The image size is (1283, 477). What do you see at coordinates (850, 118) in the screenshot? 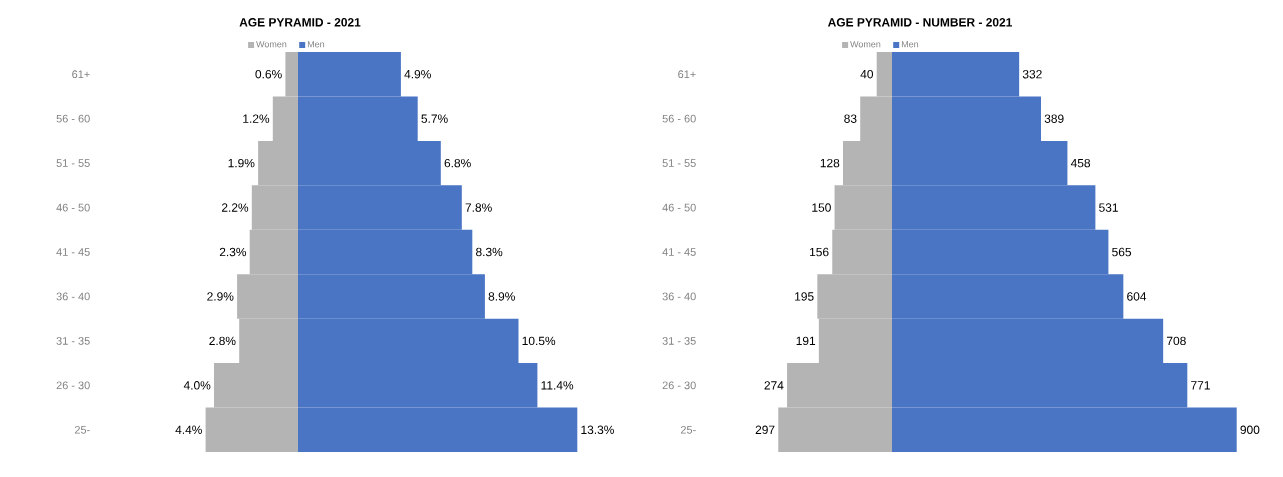
I see `data-label: 83` at bounding box center [850, 118].